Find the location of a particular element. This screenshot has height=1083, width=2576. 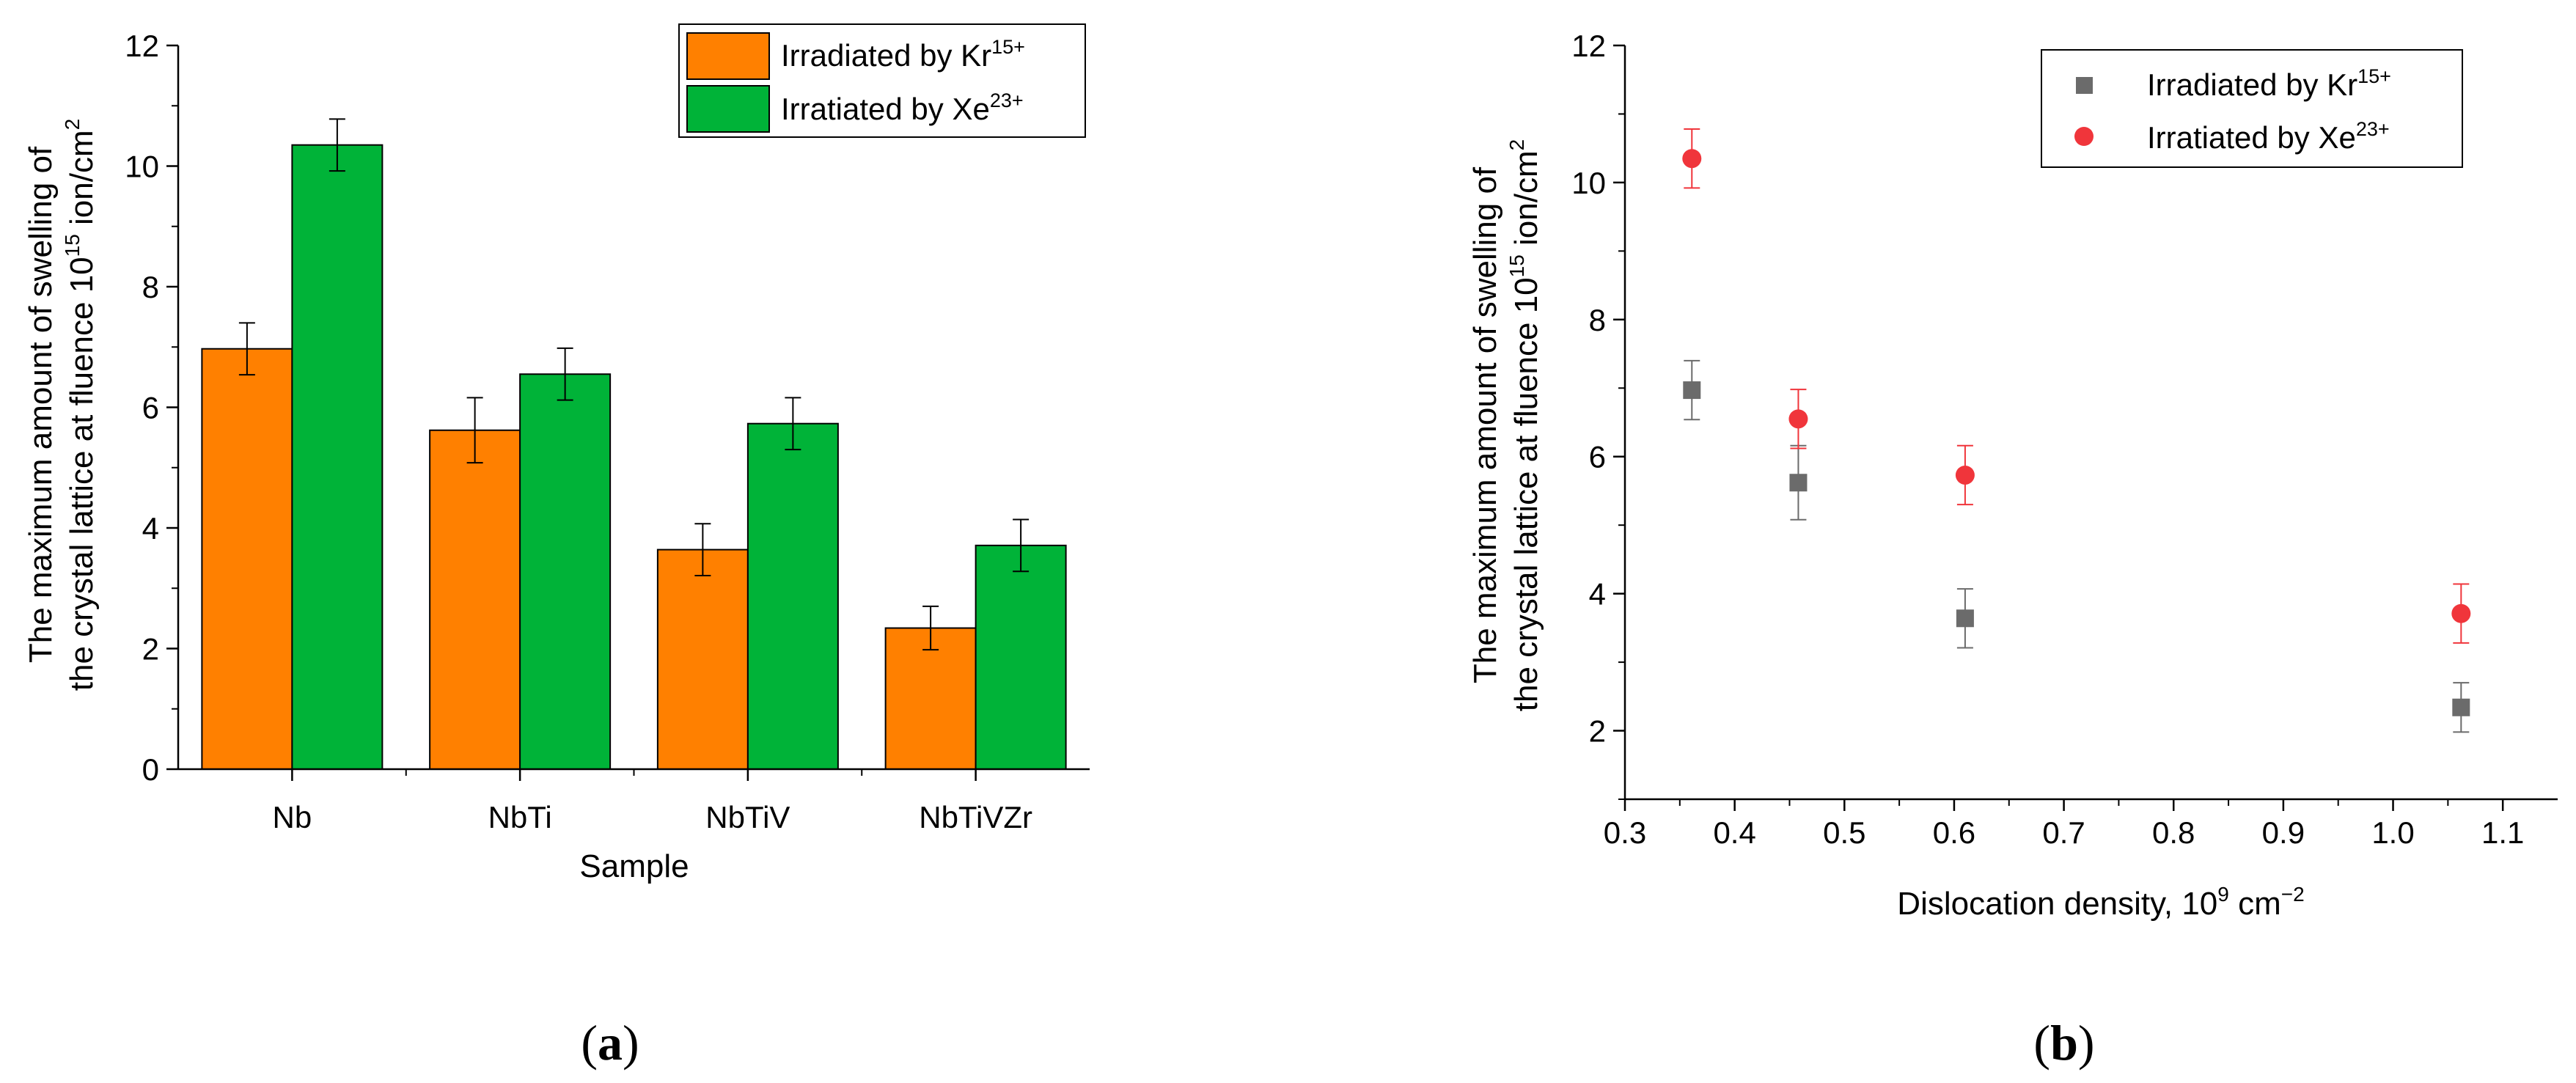

bar-nbti-kr is located at coordinates (475, 599).